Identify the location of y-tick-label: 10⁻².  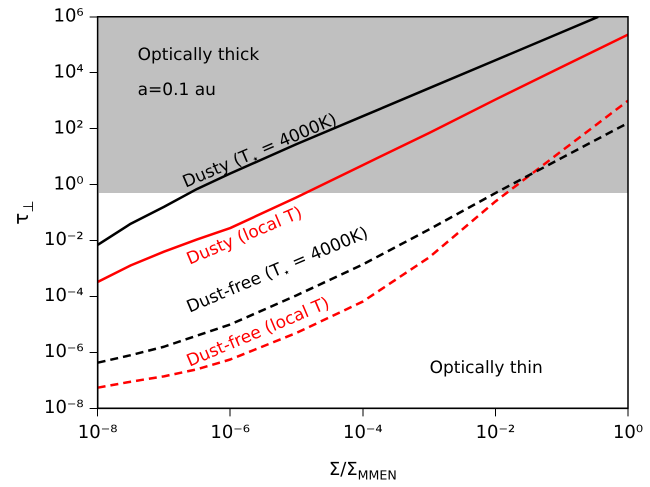
(64, 239).